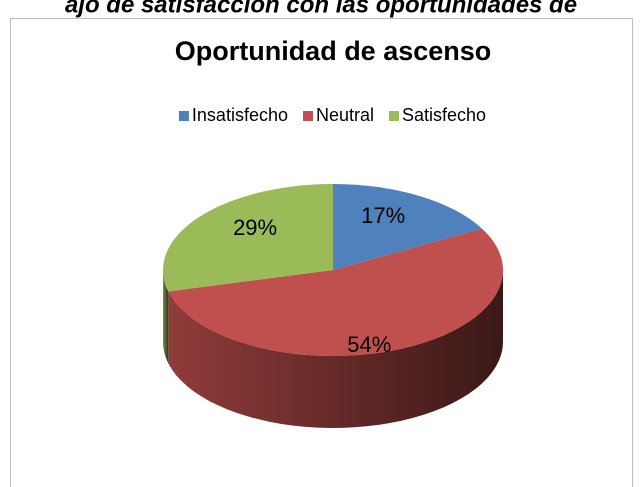 The image size is (643, 487). Describe the element at coordinates (333, 51) in the screenshot. I see `chart-title: Oportunidad de ascenso` at that location.